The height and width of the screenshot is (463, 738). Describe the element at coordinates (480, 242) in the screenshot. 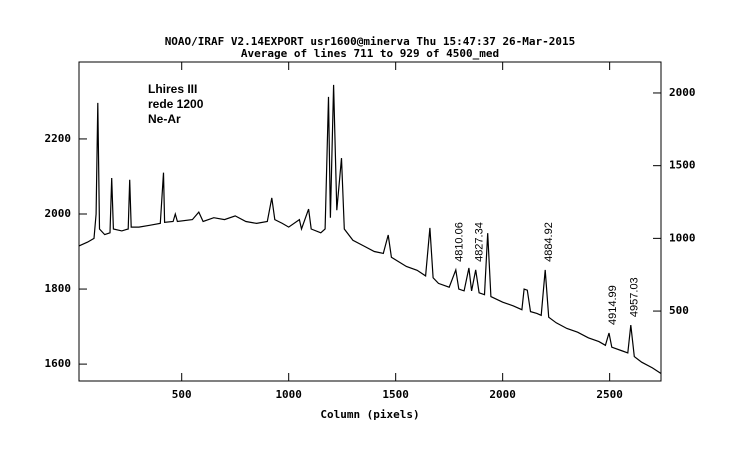

I see `peak-annotation: 4827.34` at that location.